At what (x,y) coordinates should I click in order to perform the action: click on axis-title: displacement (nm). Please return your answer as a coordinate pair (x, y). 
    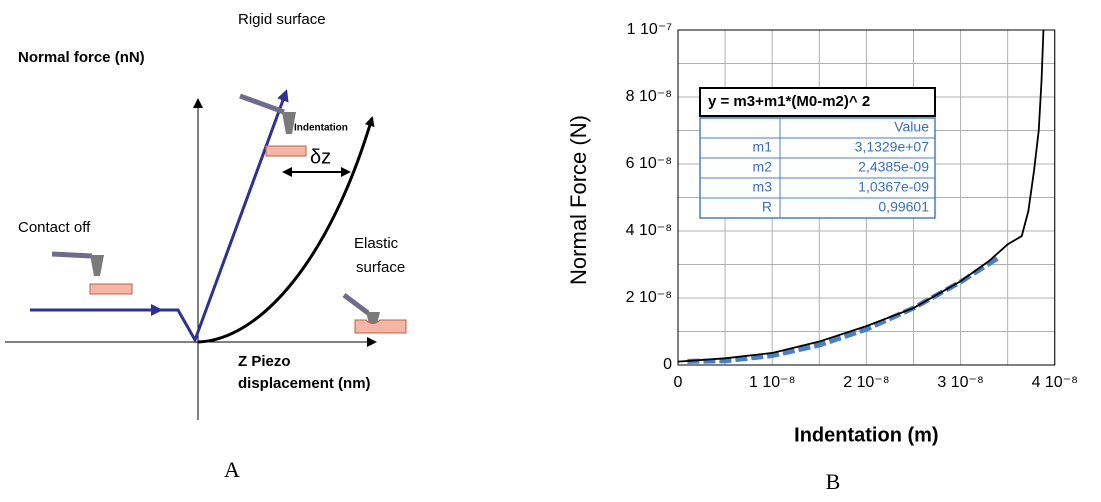
    Looking at the image, I should click on (304, 383).